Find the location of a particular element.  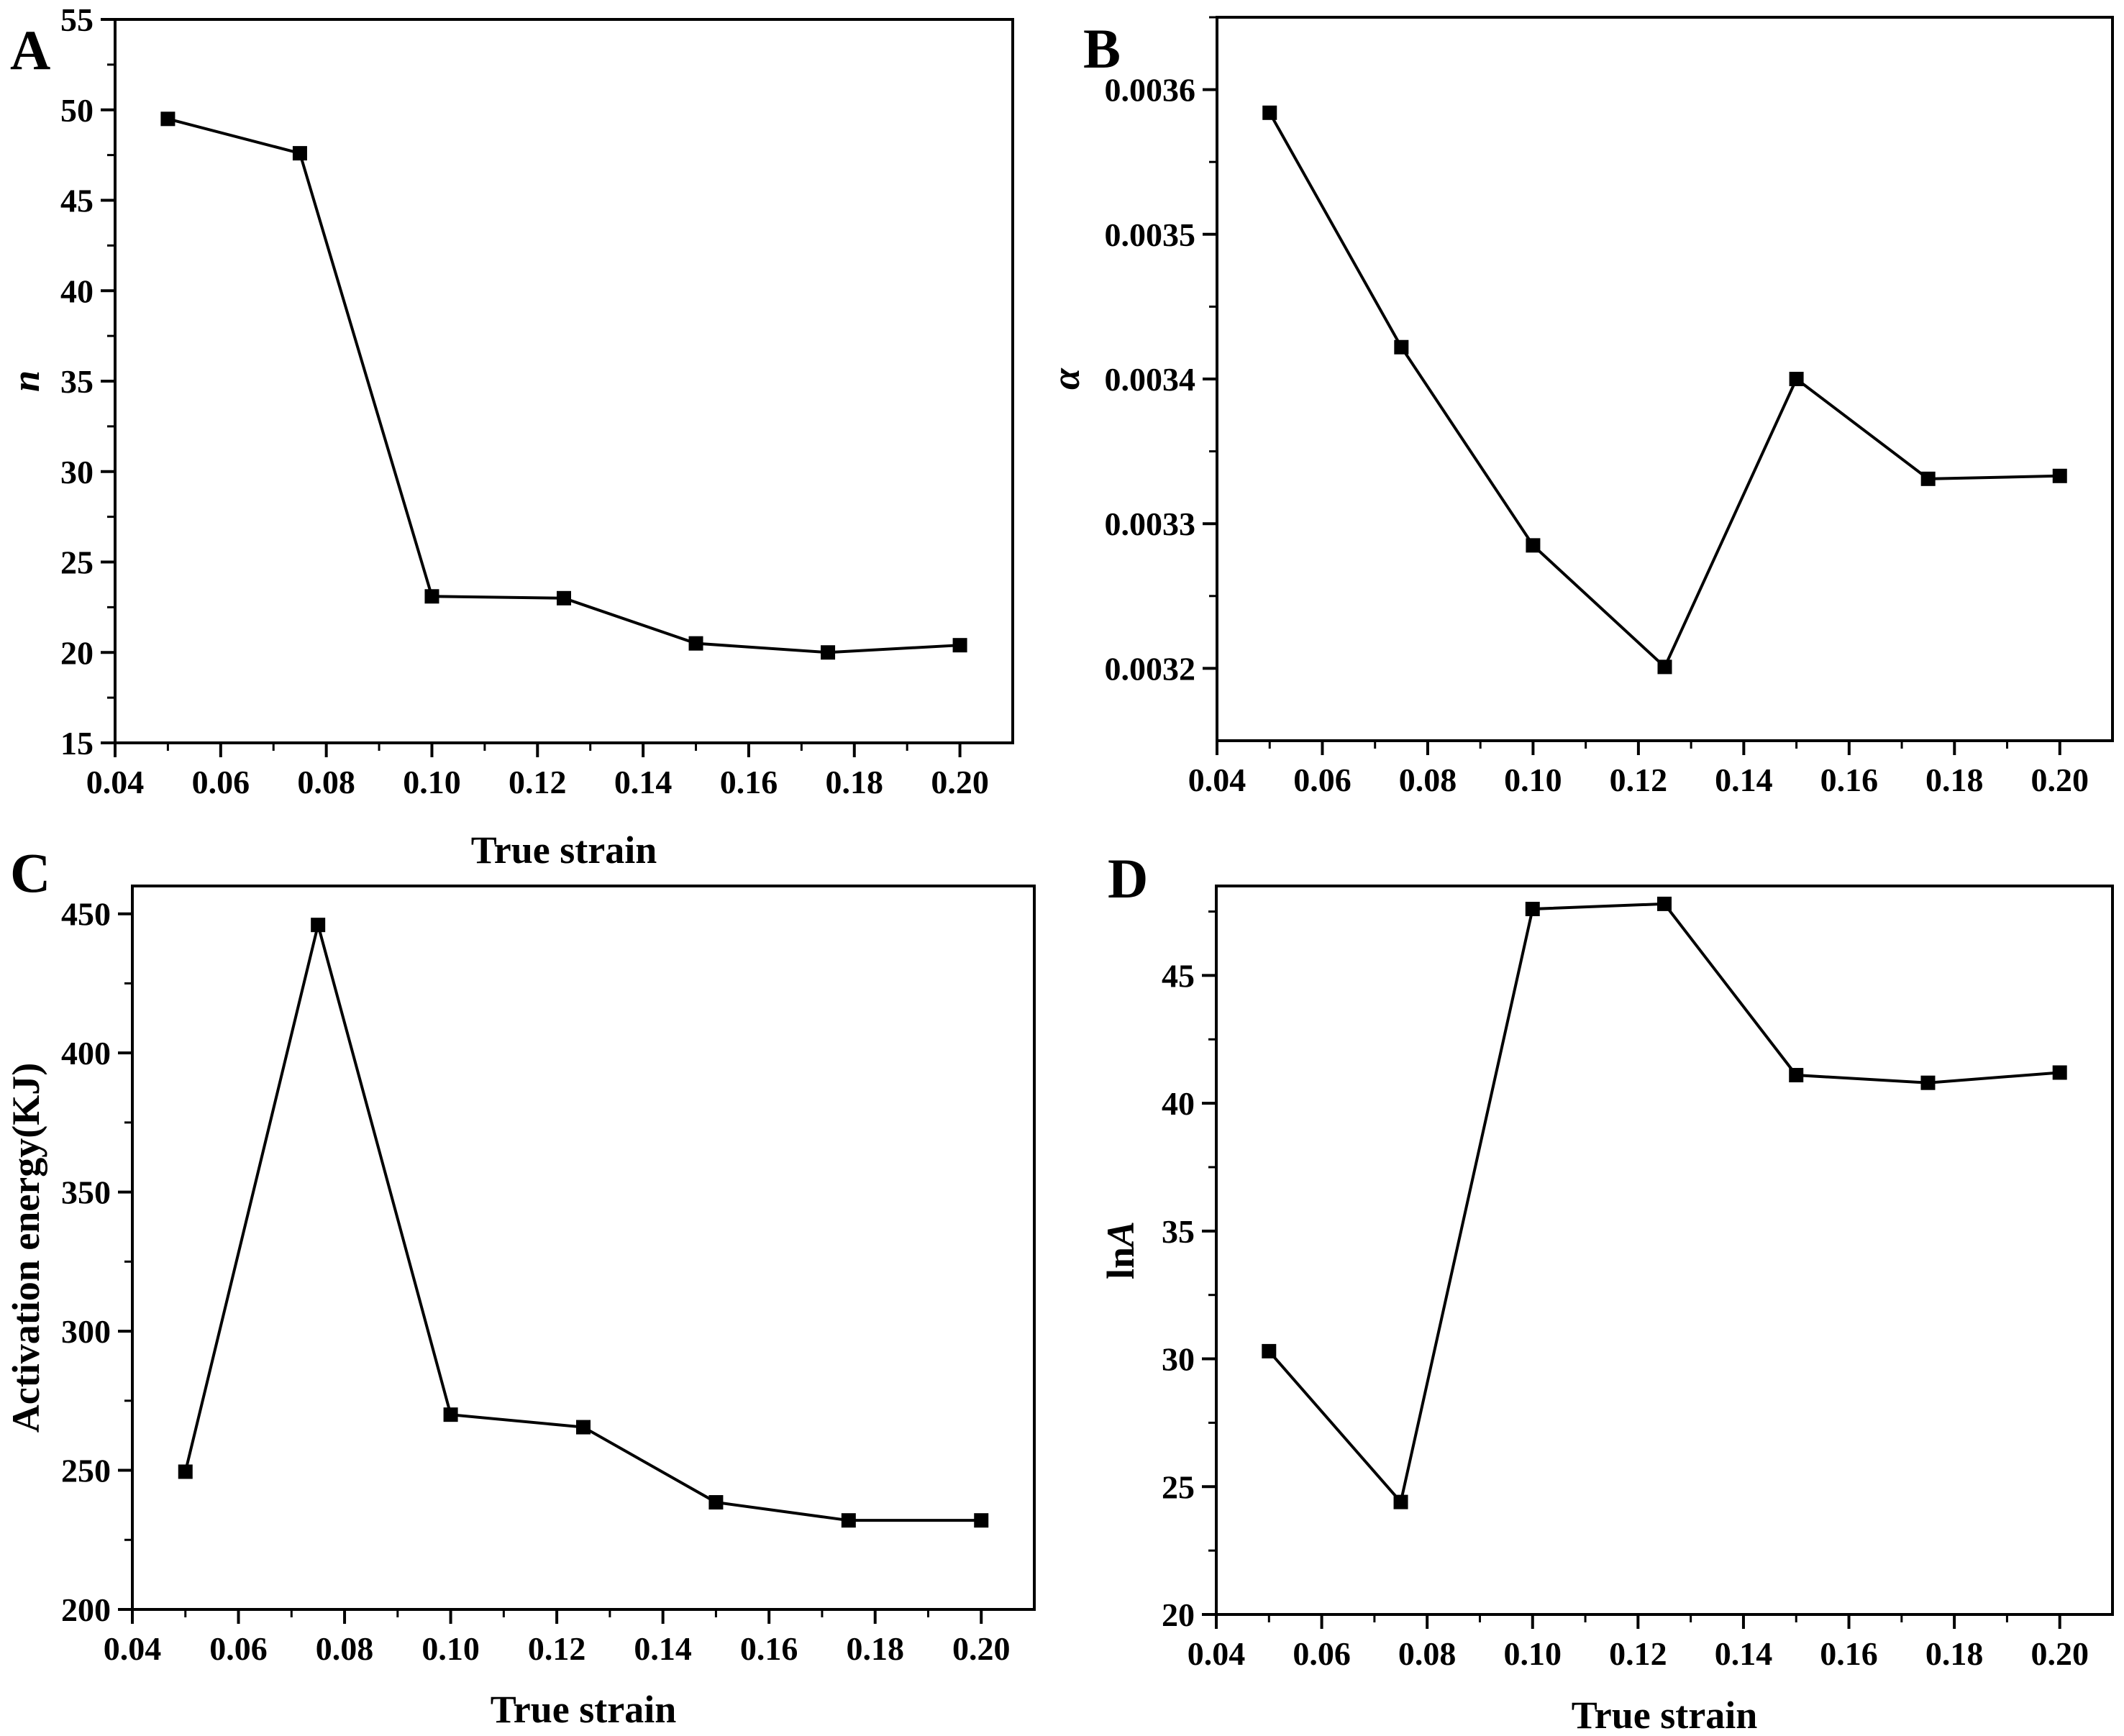

panel-b-y-tick-label: 0.0036 is located at coordinates (1150, 90).